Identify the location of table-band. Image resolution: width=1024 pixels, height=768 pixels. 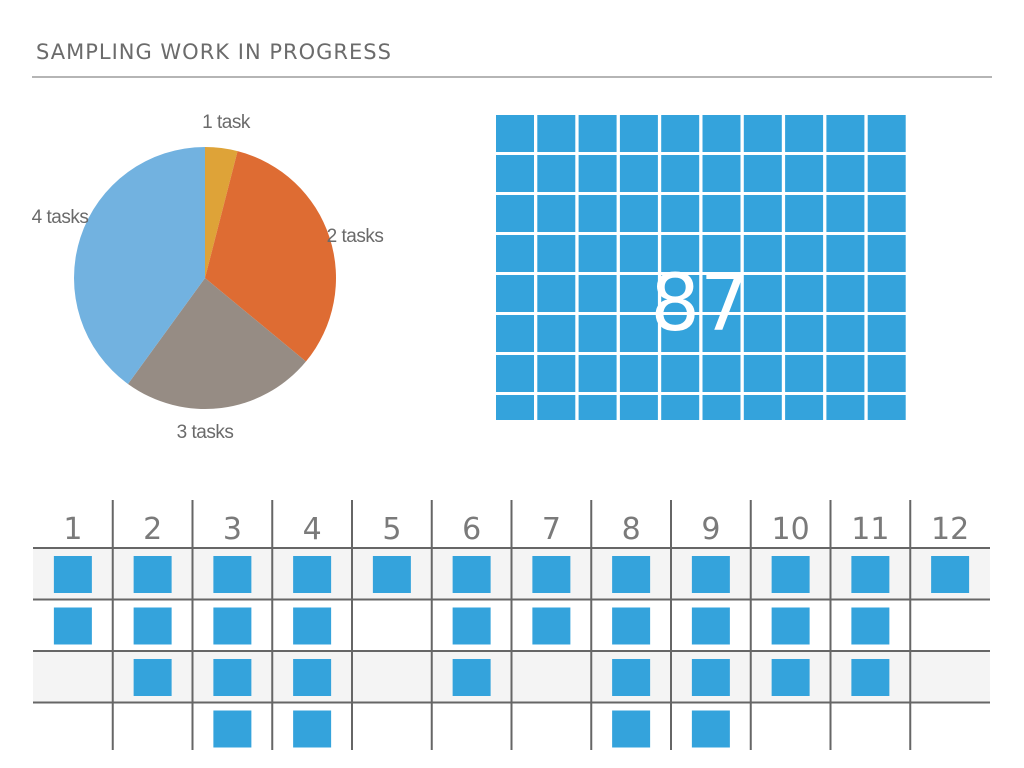
(511, 574).